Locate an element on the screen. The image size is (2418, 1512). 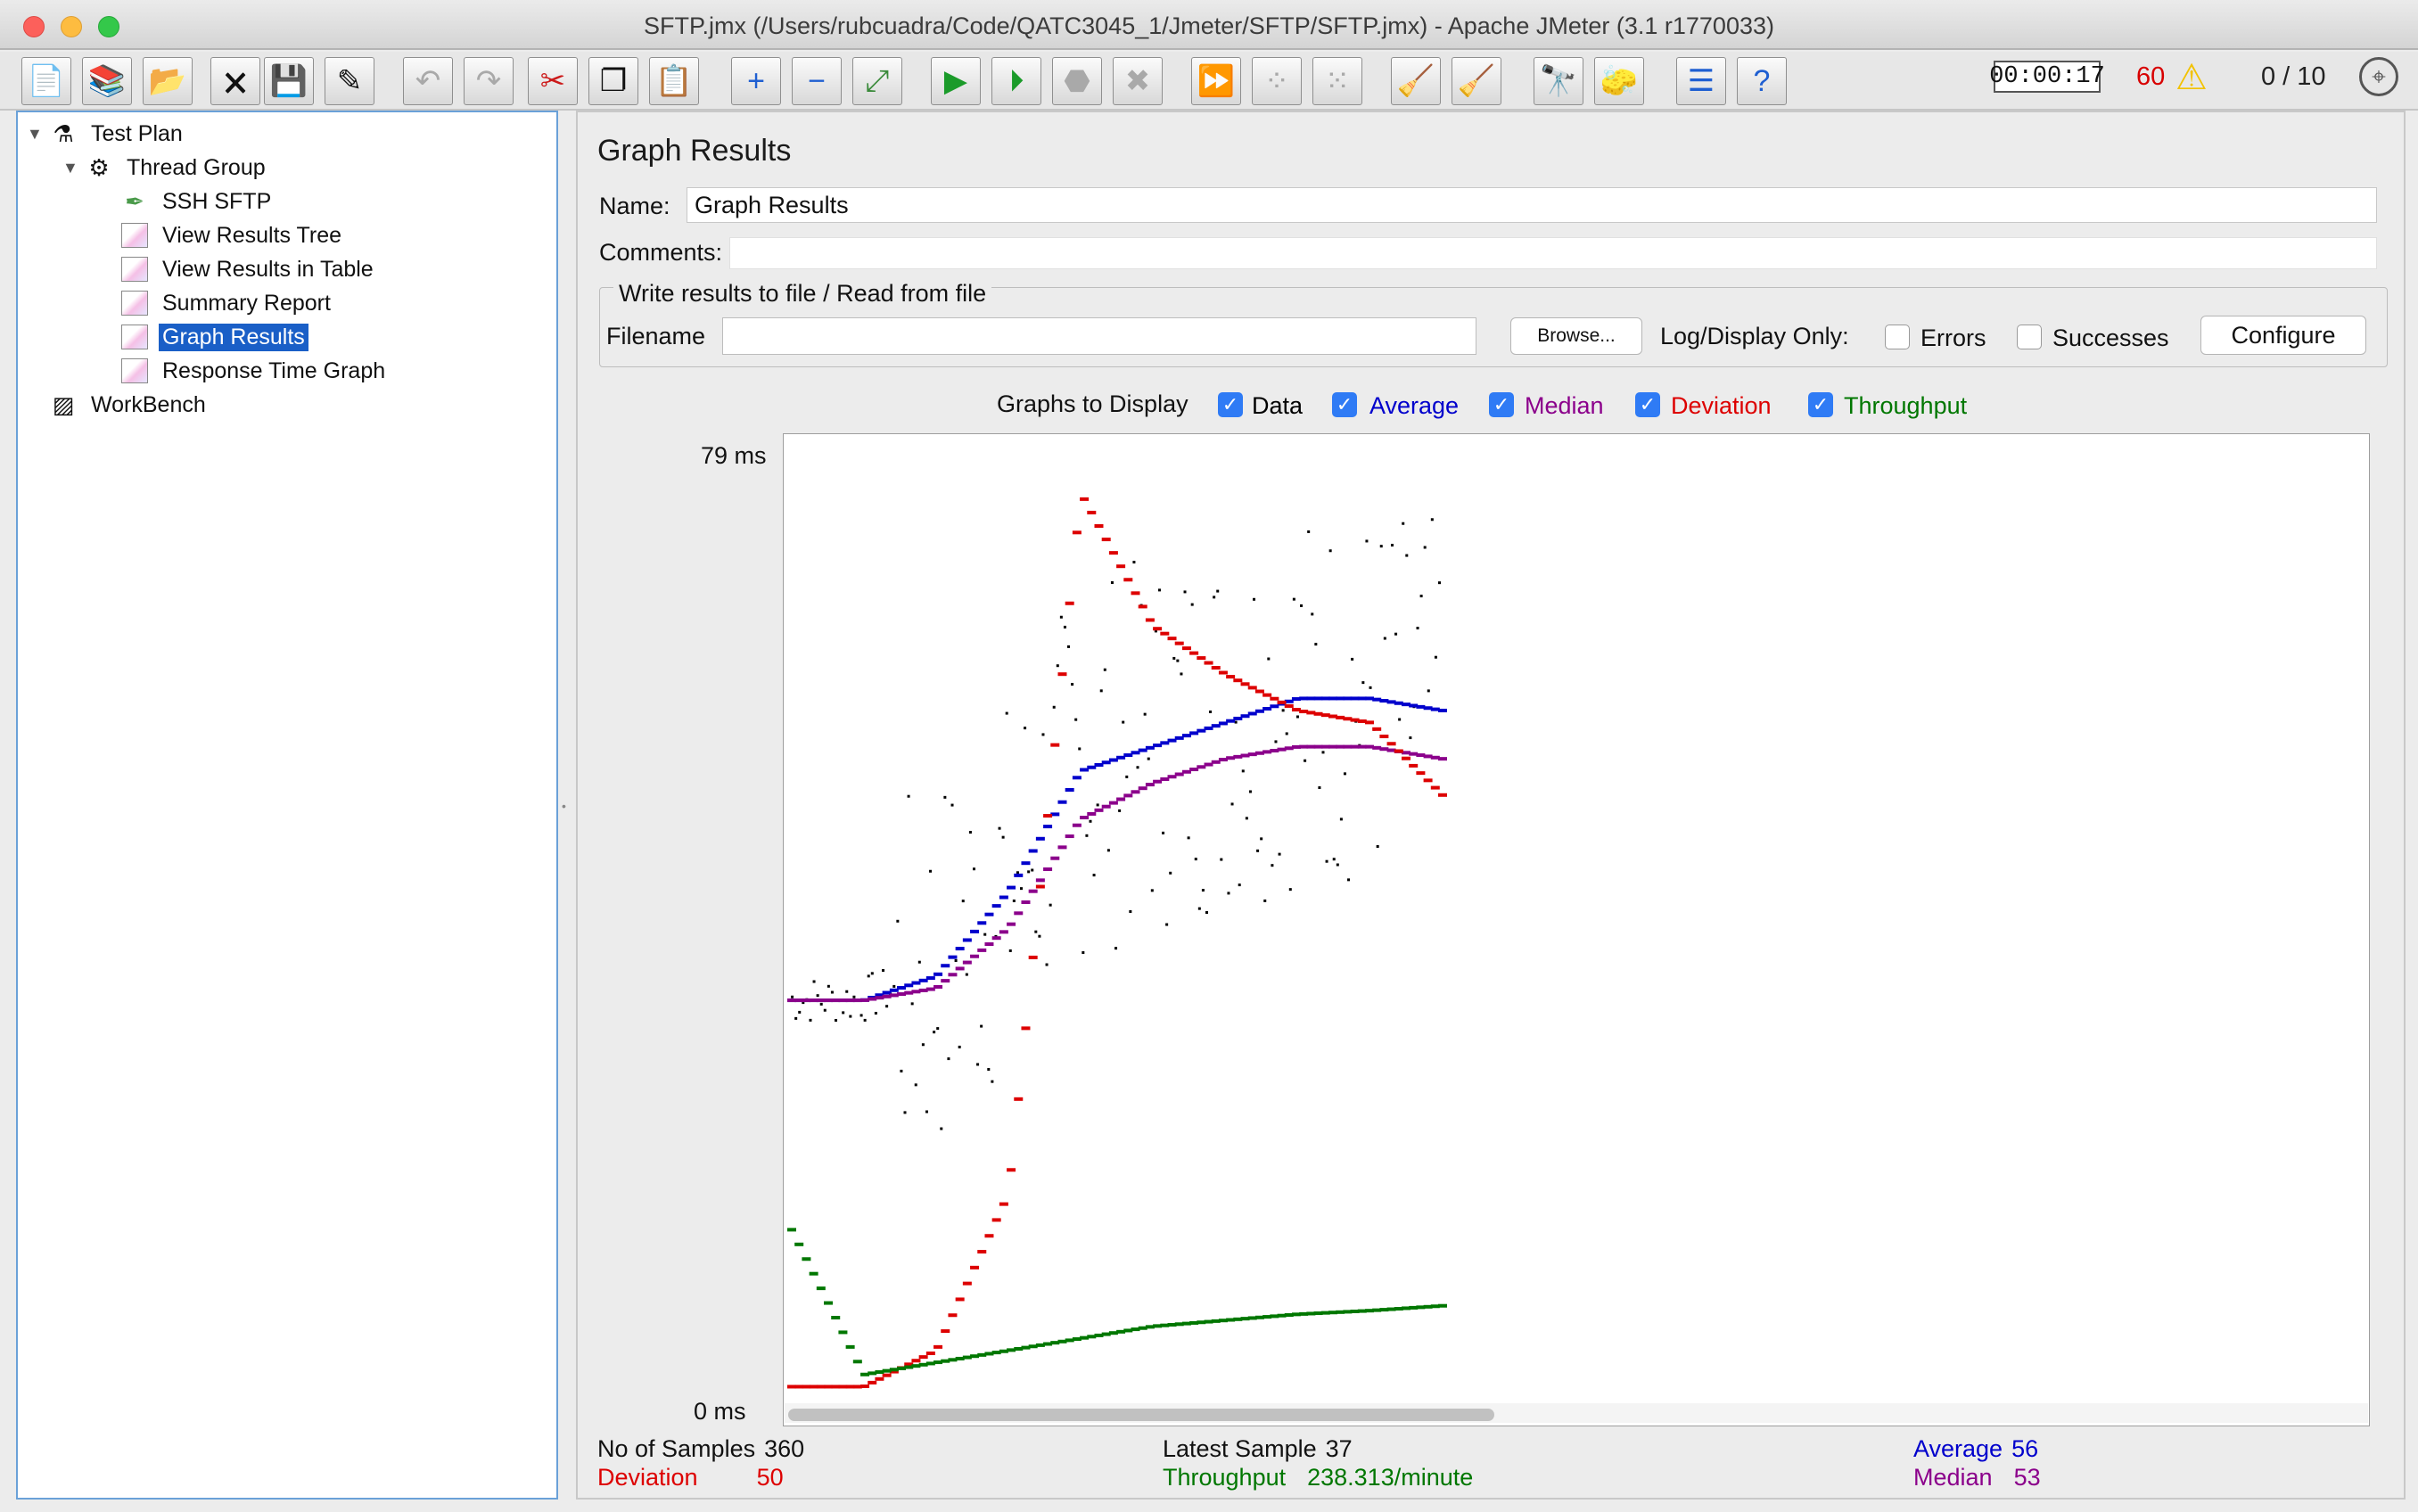
tree-item-ssh-sftp: ✒ SSH SFTP is located at coordinates (197, 201).